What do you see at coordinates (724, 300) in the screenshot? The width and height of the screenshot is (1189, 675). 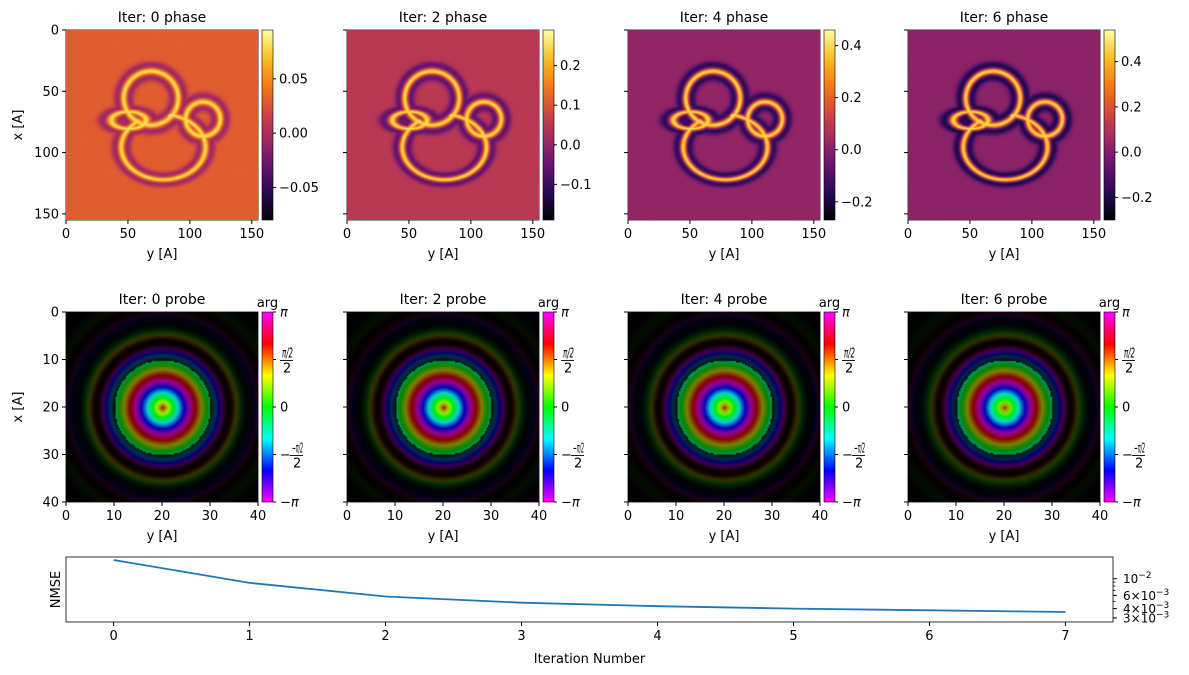 I see `panel-title: Iter: 4 probe` at bounding box center [724, 300].